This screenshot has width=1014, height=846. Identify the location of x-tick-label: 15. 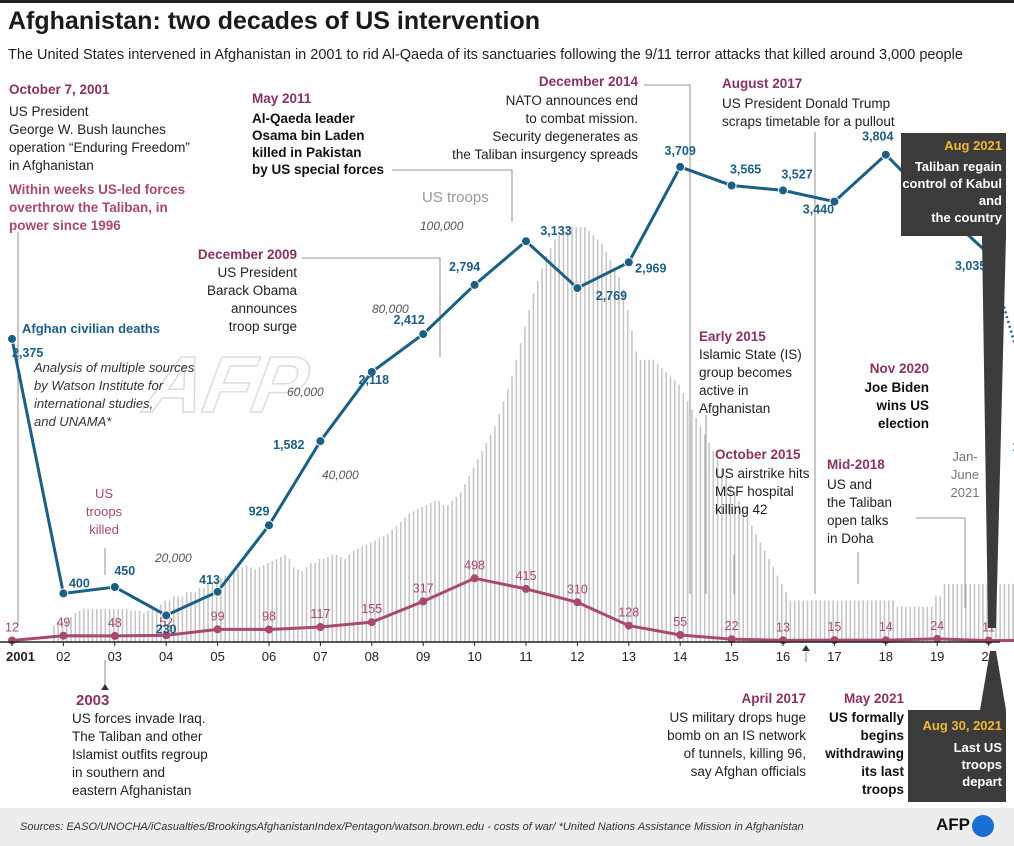
(731, 656).